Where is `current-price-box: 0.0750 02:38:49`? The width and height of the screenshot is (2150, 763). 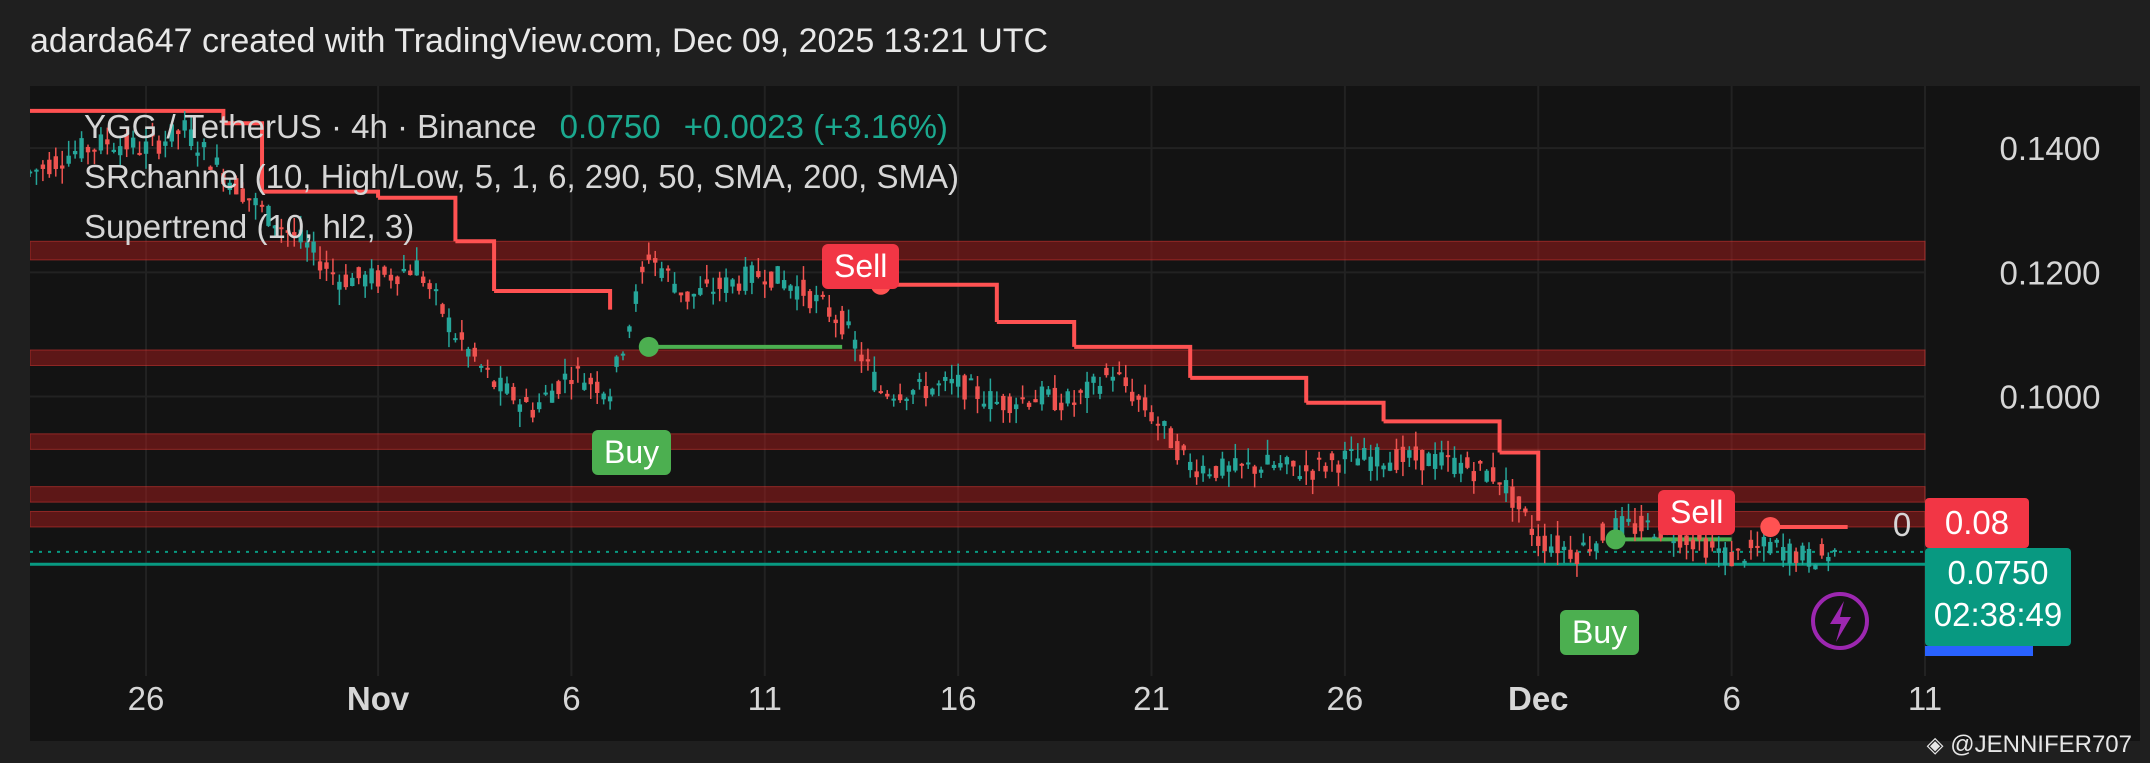 current-price-box: 0.0750 02:38:49 is located at coordinates (1998, 597).